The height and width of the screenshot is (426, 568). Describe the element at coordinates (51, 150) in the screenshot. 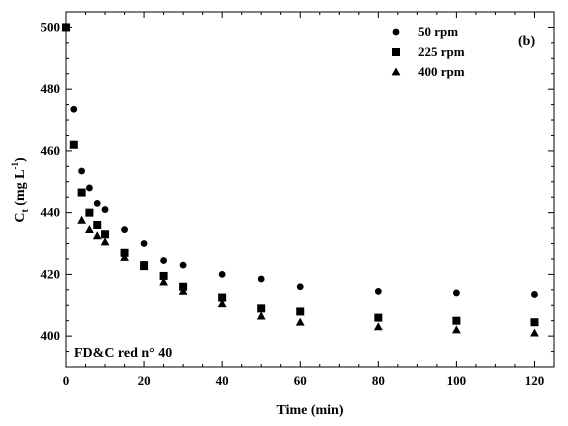

I see `y-tick-label: 460` at that location.